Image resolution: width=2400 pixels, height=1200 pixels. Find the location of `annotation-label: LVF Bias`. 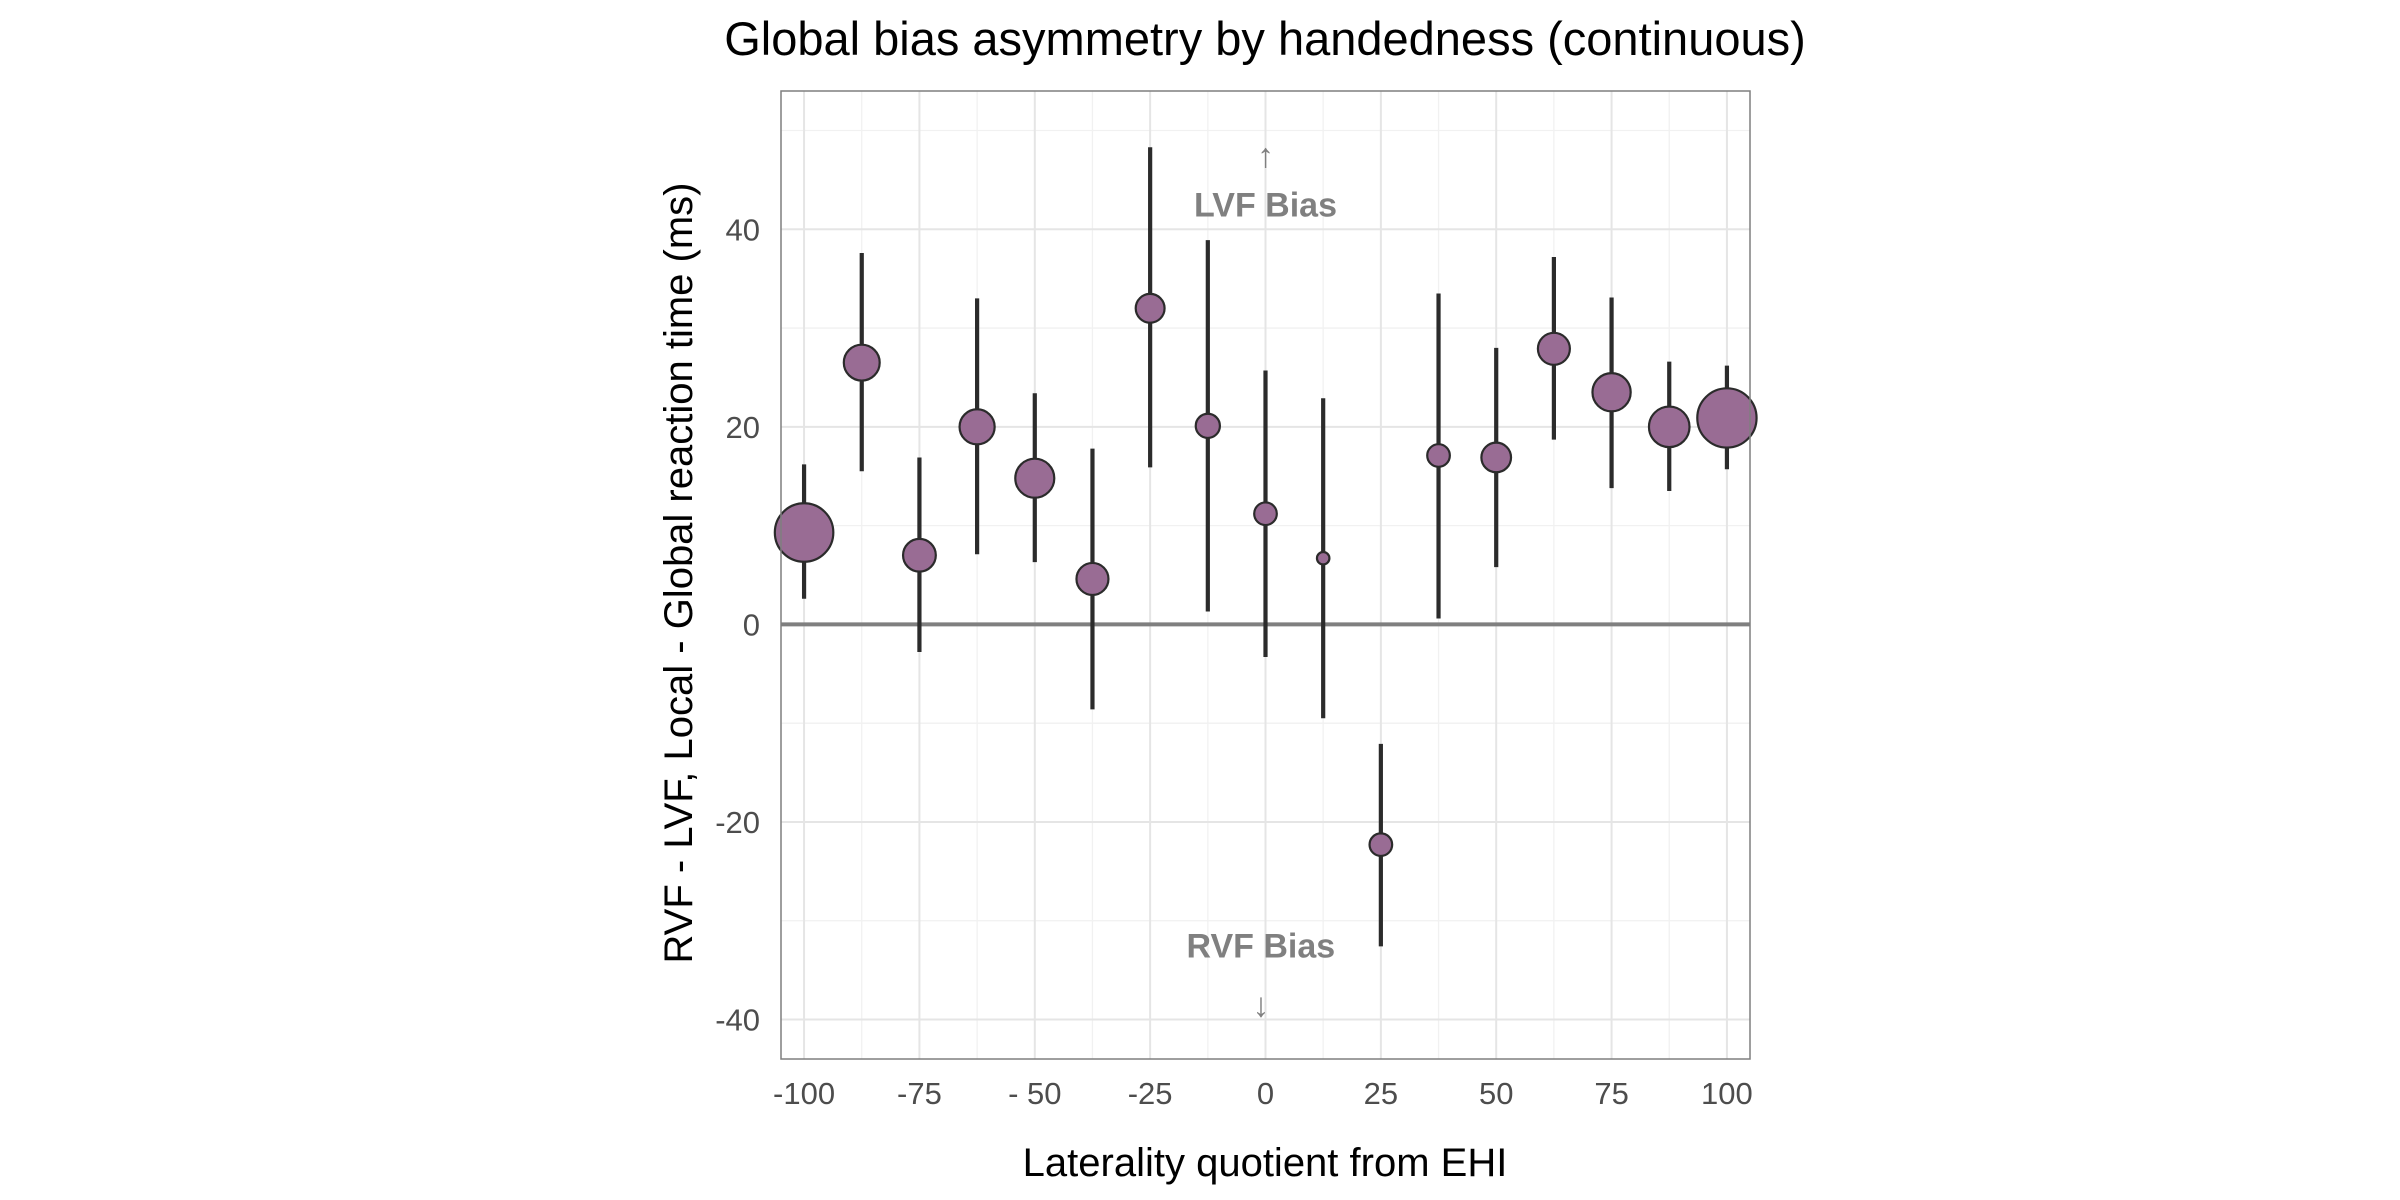

annotation-label: LVF Bias is located at coordinates (1265, 206).